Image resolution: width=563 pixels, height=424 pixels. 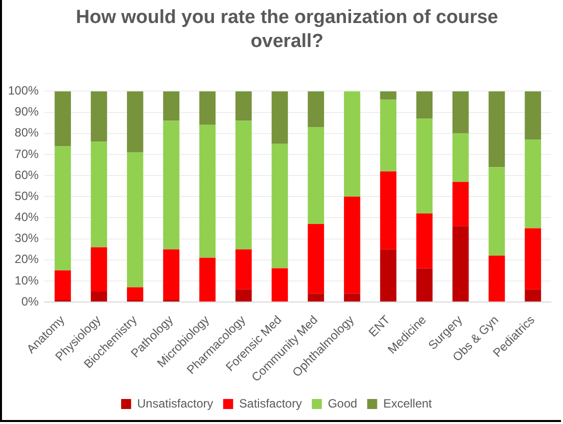 What do you see at coordinates (408, 403) in the screenshot?
I see `legend-label: Excellent` at bounding box center [408, 403].